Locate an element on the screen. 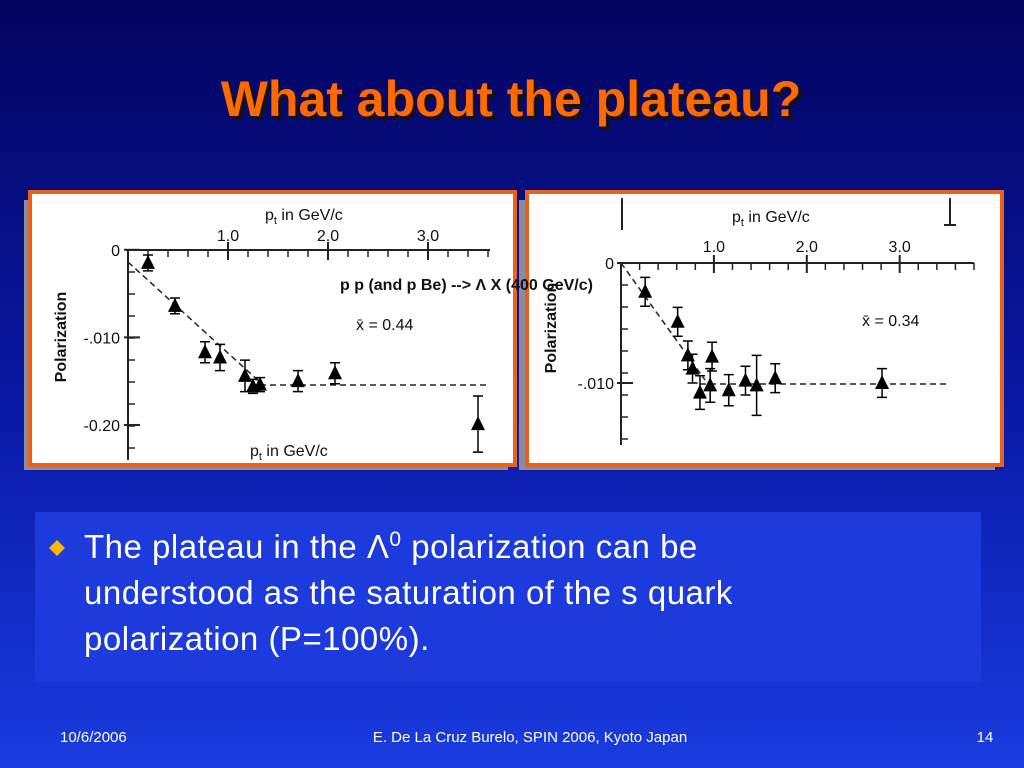 This screenshot has height=768, width=1024. superscript: 0 is located at coordinates (395, 539).